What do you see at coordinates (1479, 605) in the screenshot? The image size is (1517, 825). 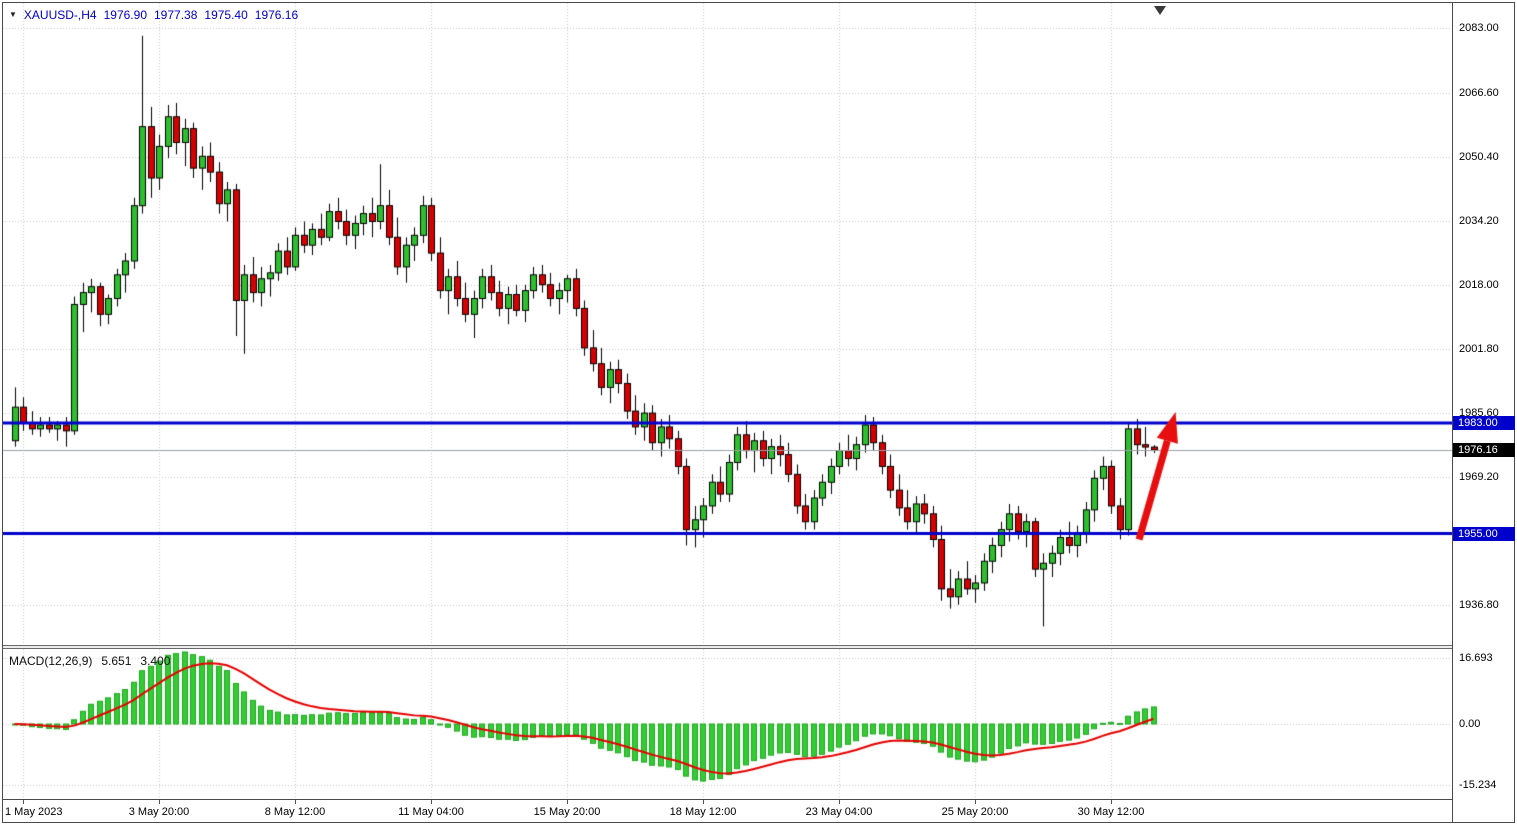 I see `price-axis-label: 1936.80` at bounding box center [1479, 605].